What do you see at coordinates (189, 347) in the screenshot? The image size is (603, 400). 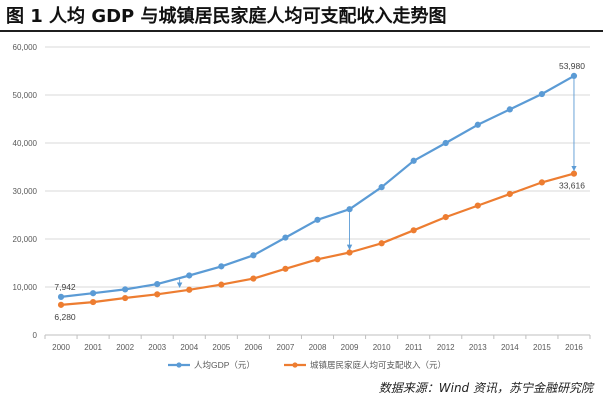 I see `x-tick-label: 2004` at bounding box center [189, 347].